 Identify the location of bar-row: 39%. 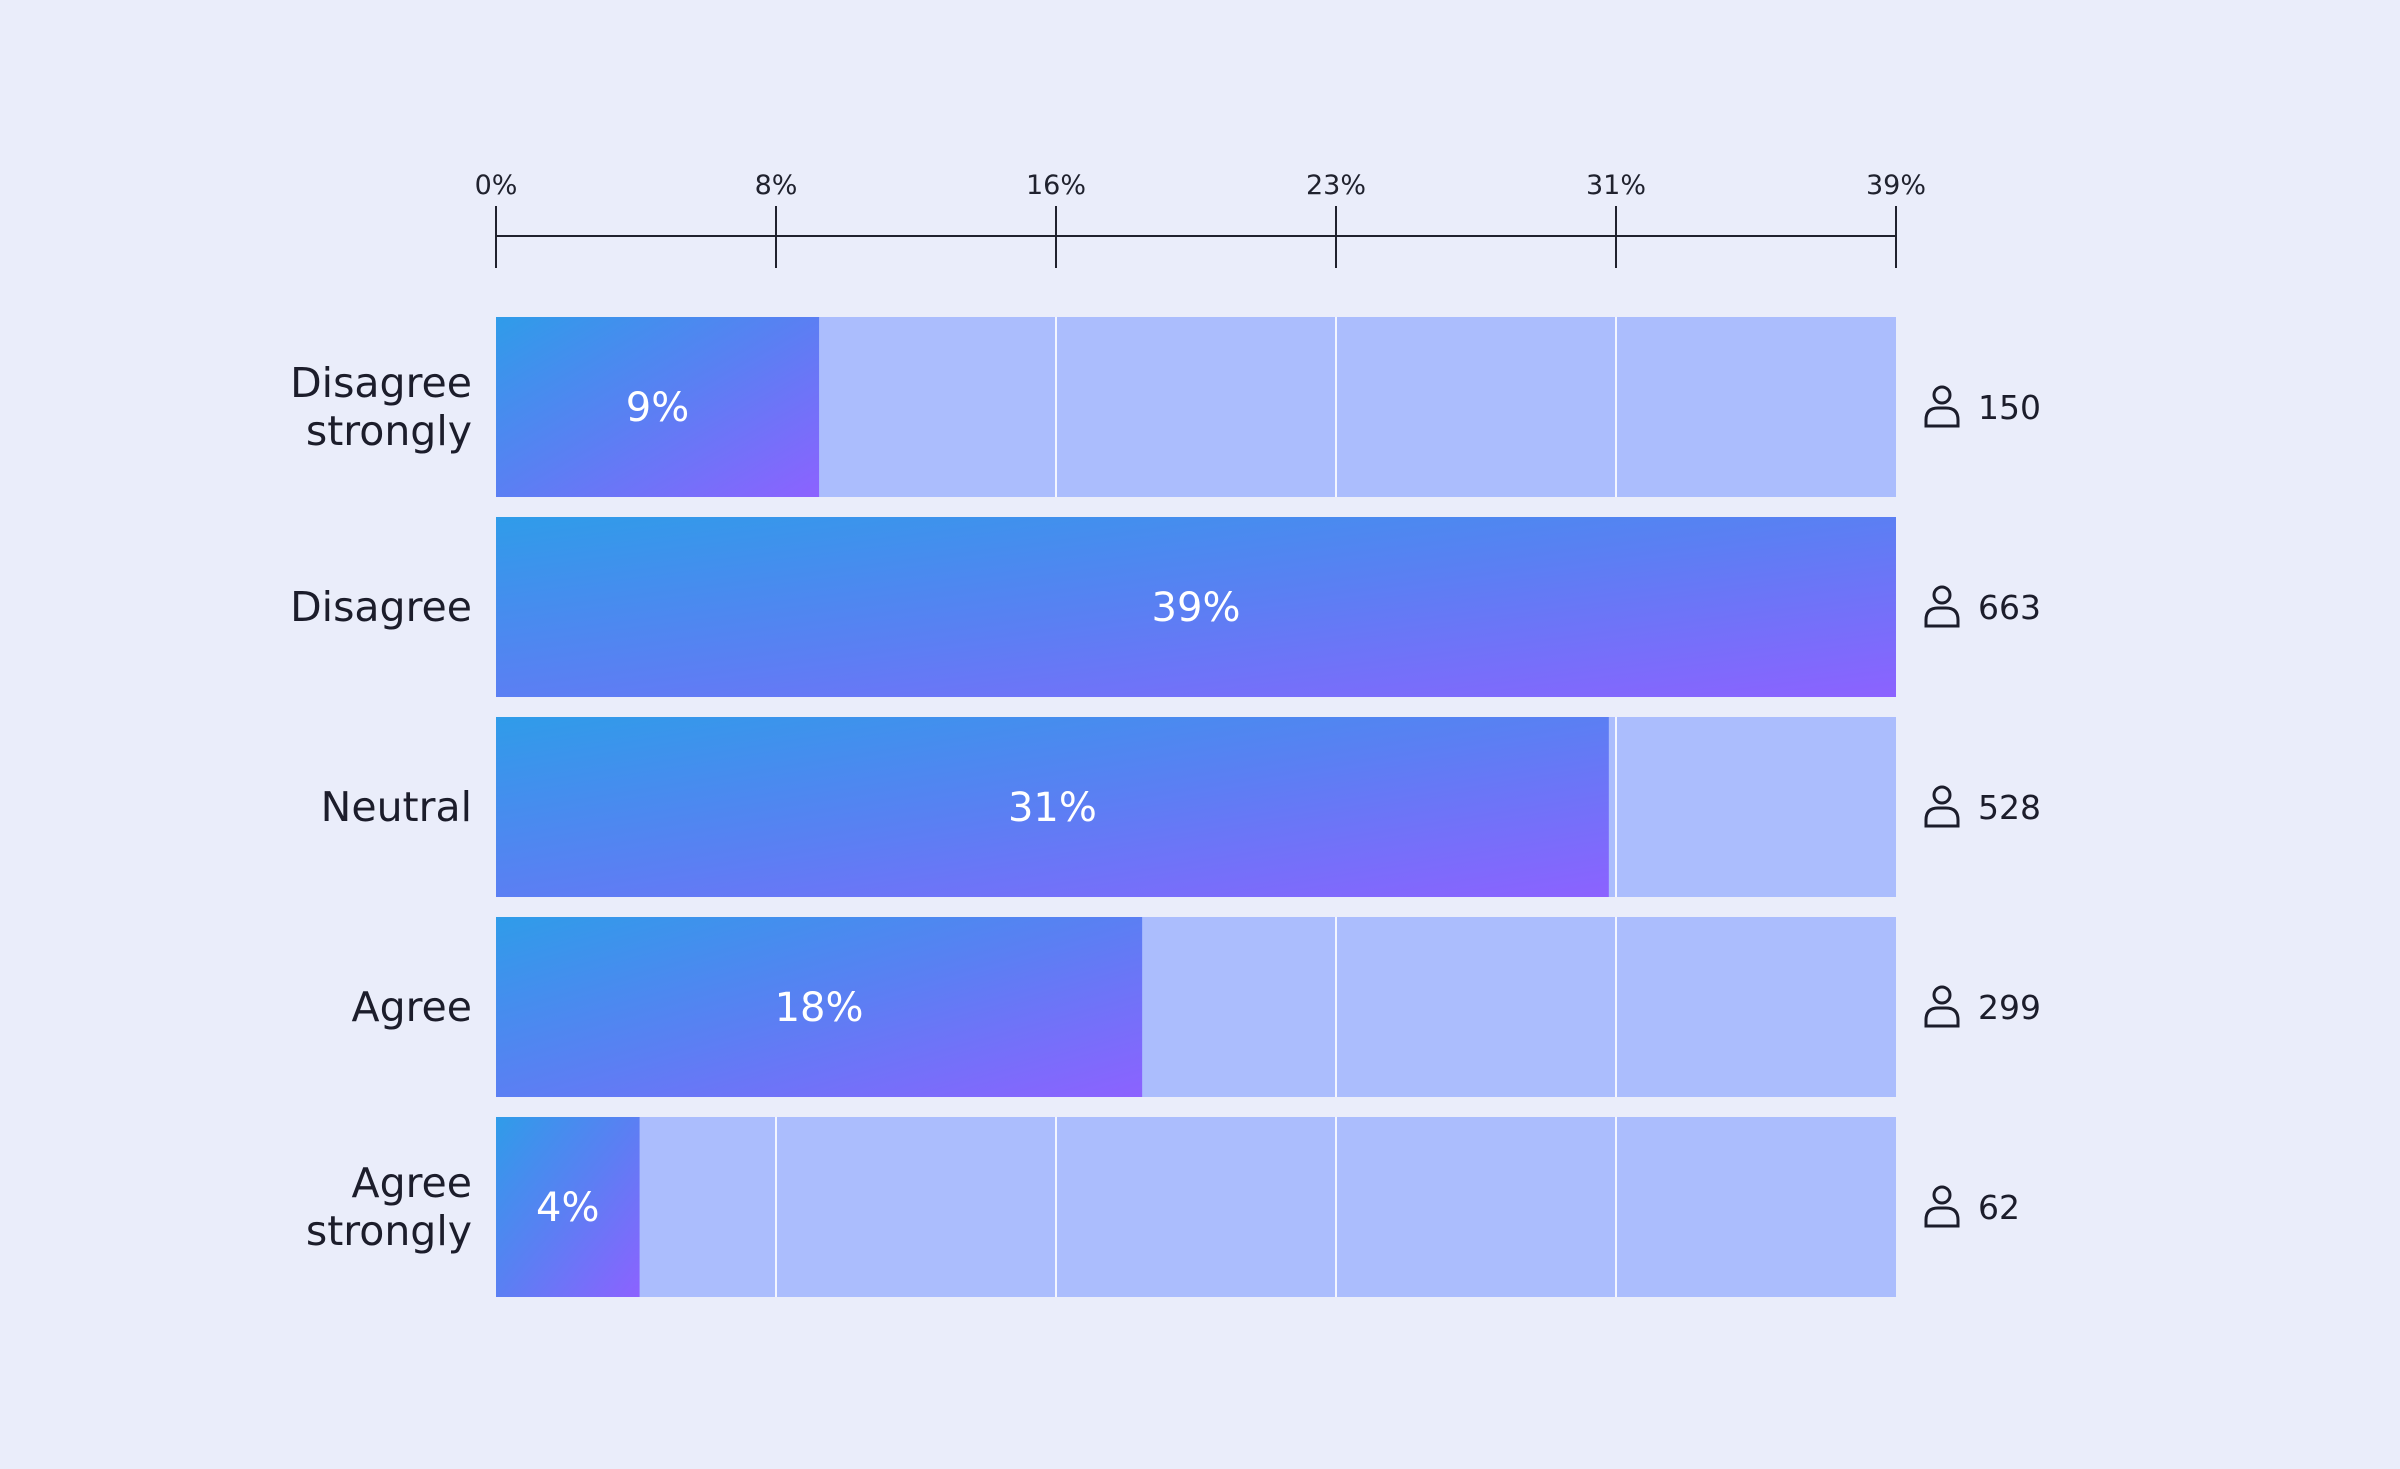
(1196, 607).